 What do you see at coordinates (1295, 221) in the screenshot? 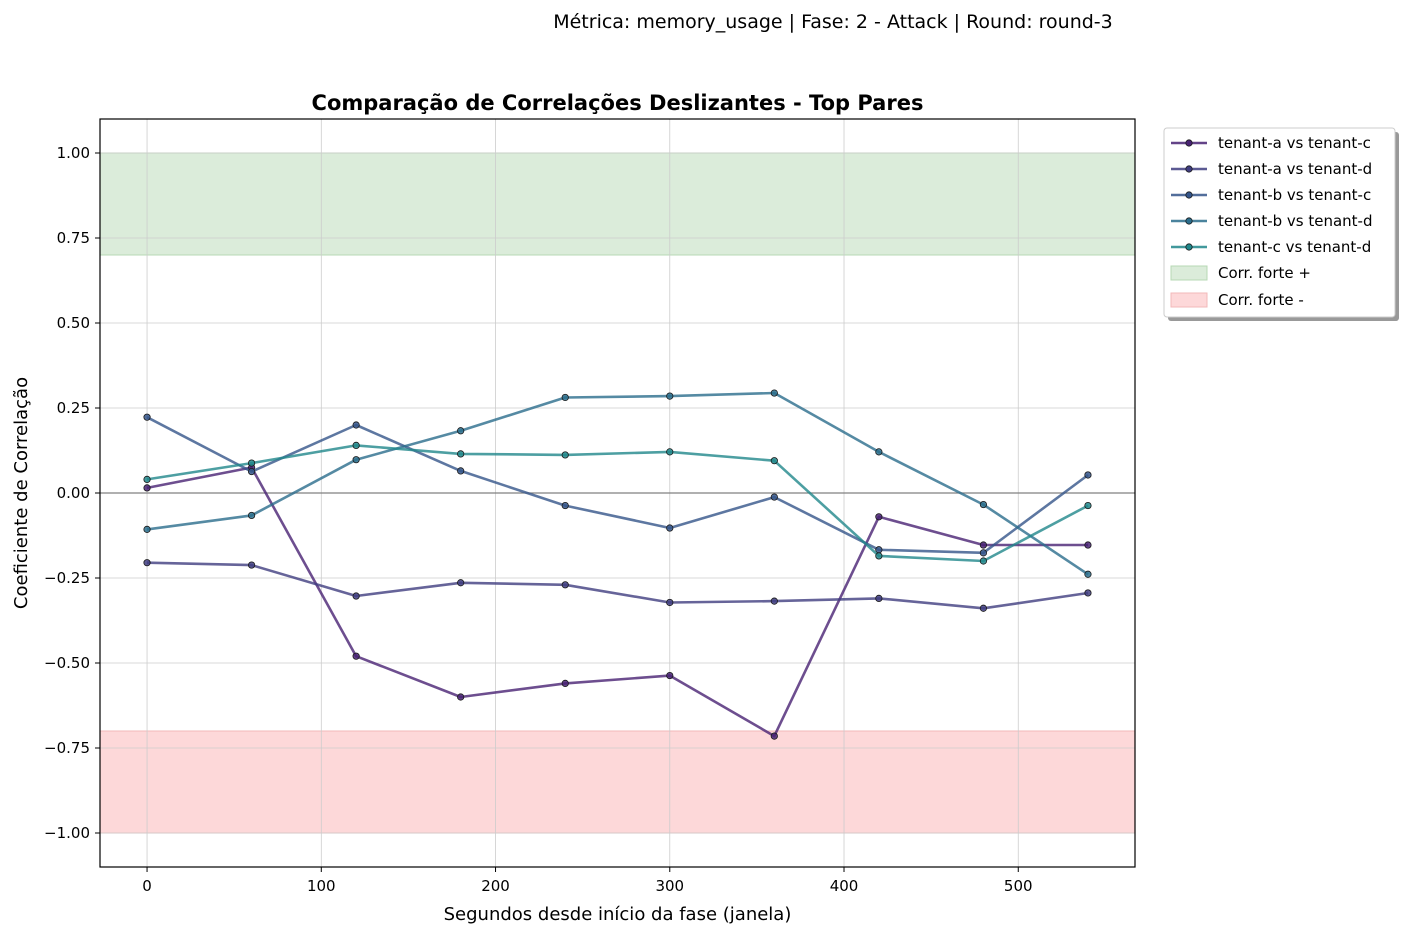
I see `legend-label: tenant-b vs tenant-d` at bounding box center [1295, 221].